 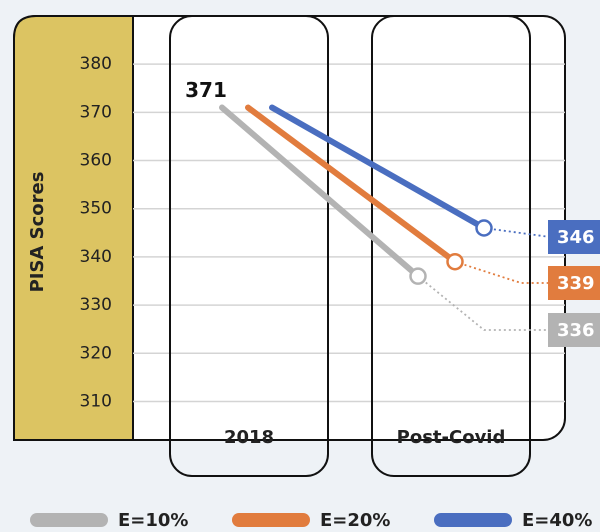 I want to click on y-axis-label: PISA Scores, so click(x=37, y=232).